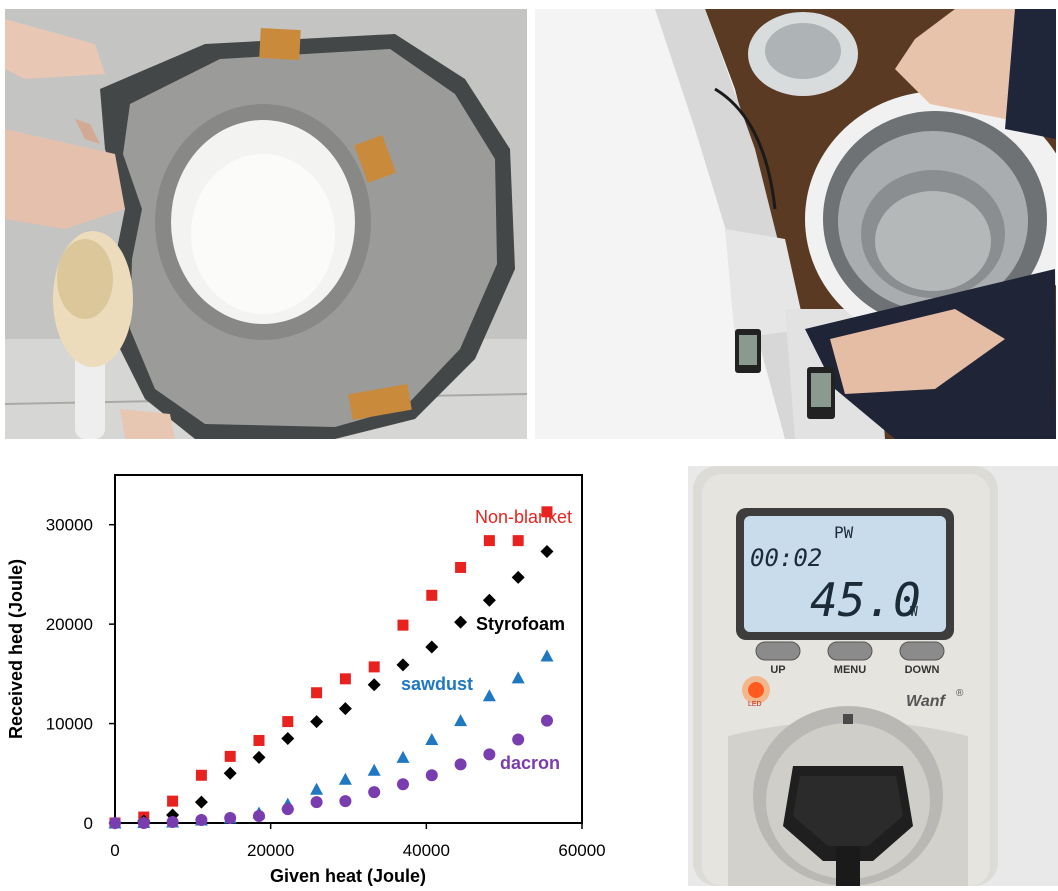 The width and height of the screenshot is (1058, 891). Describe the element at coordinates (358, 841) in the screenshot. I see `x-axis-ticks: 0 20000 40000 60000` at that location.